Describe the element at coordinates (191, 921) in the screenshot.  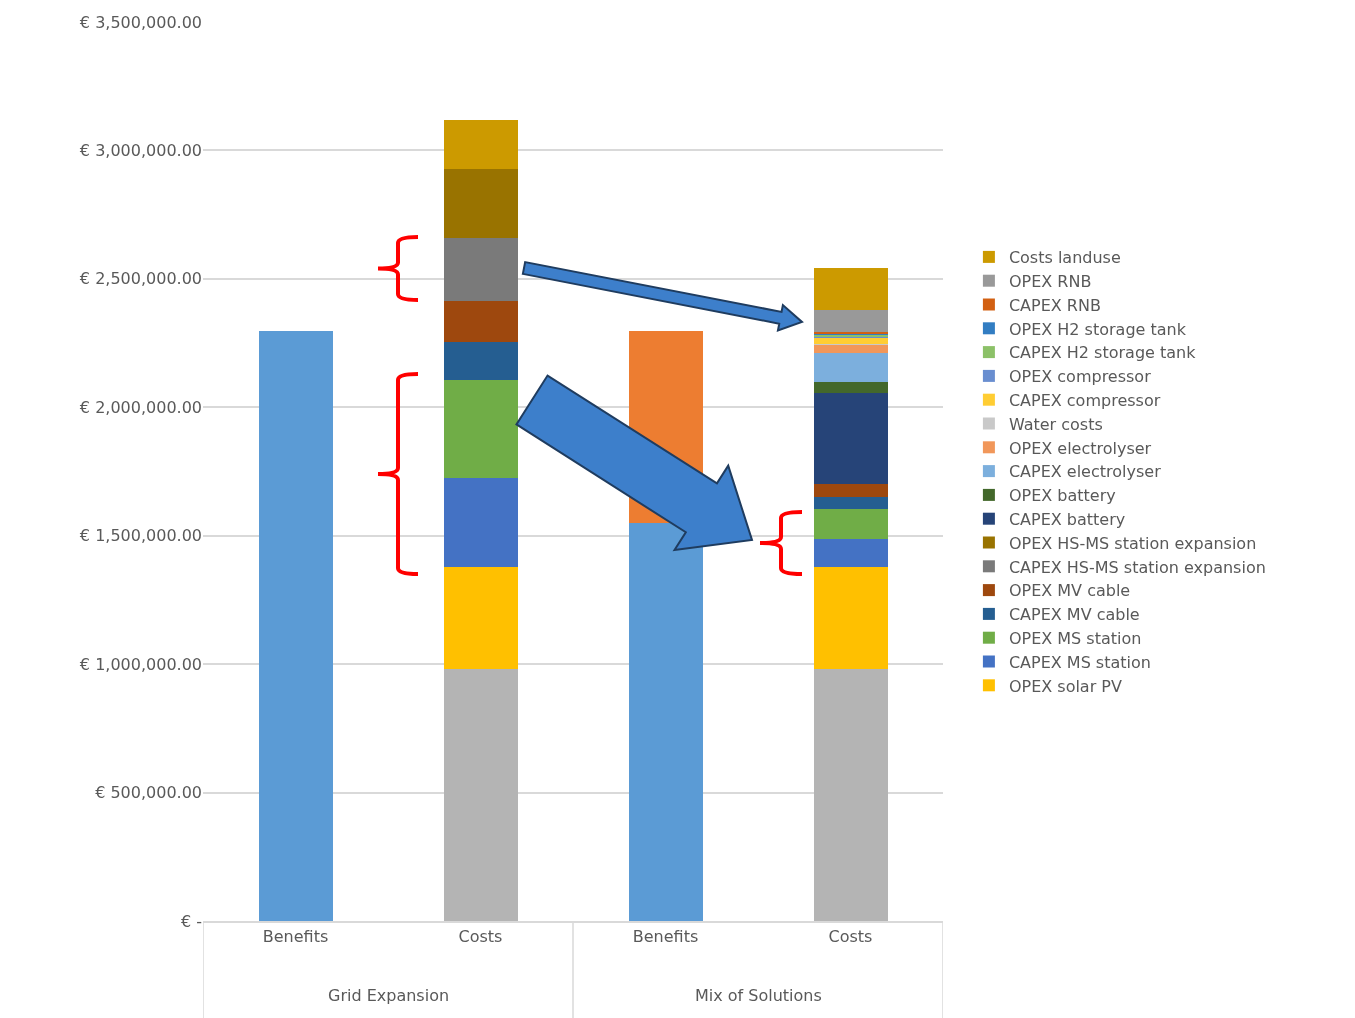
I see `y-tick-label: € -` at that location.